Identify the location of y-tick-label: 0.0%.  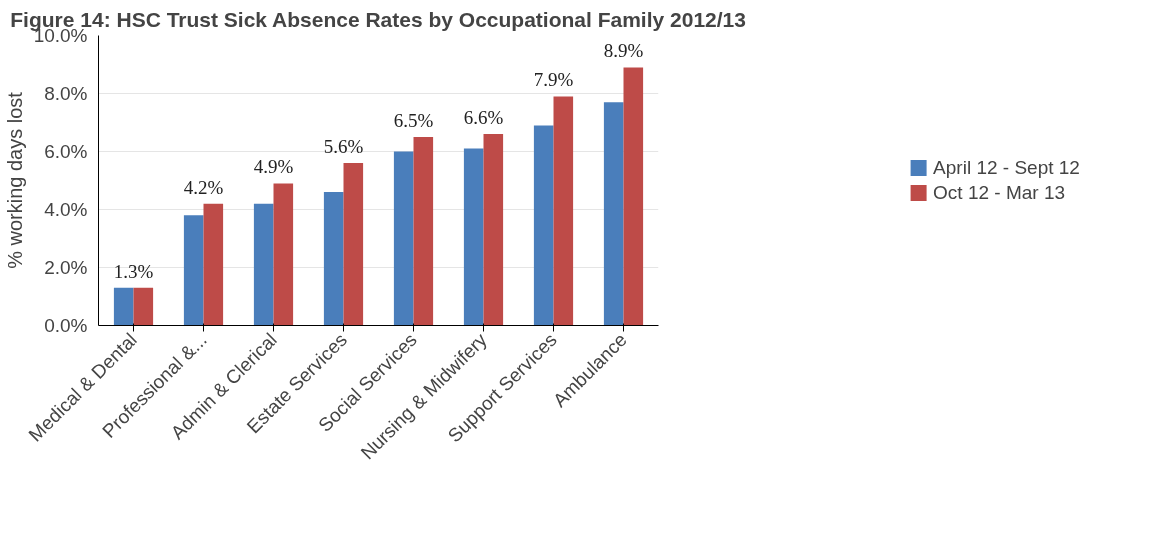
(66, 325).